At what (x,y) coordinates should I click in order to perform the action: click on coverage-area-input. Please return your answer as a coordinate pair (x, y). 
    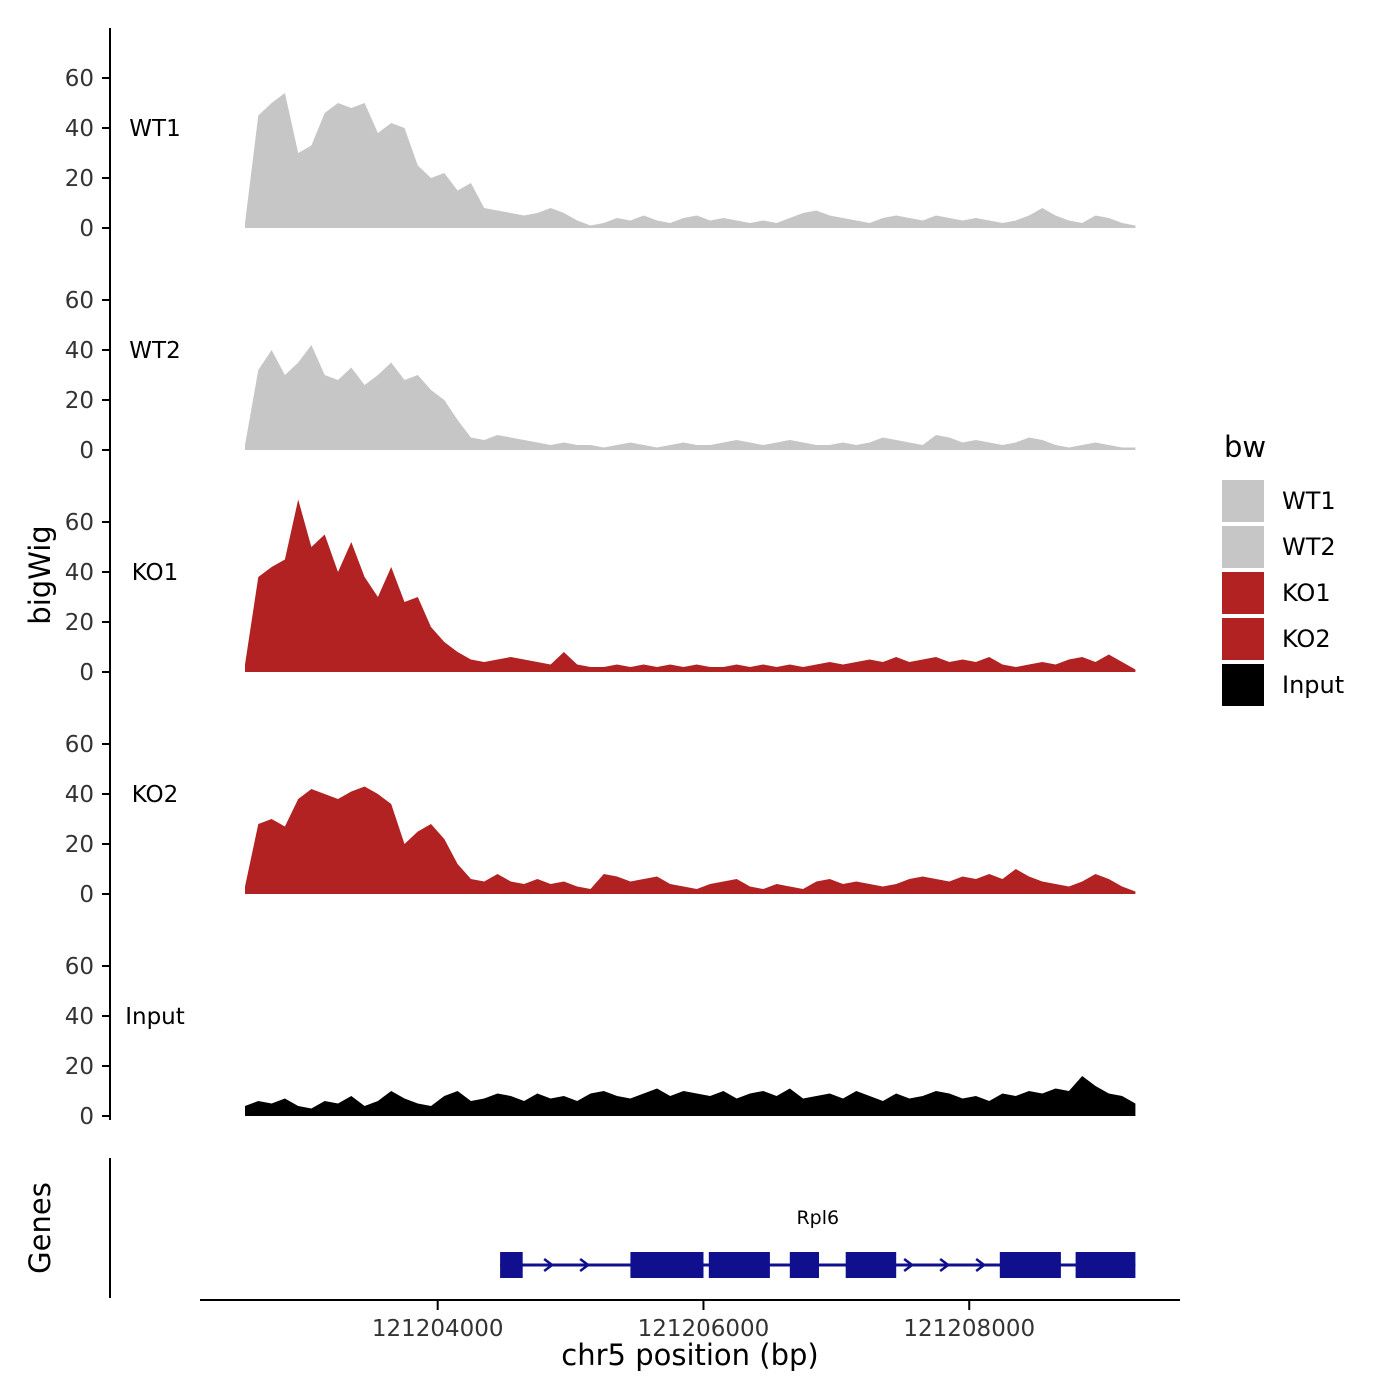
    Looking at the image, I should click on (690, 1096).